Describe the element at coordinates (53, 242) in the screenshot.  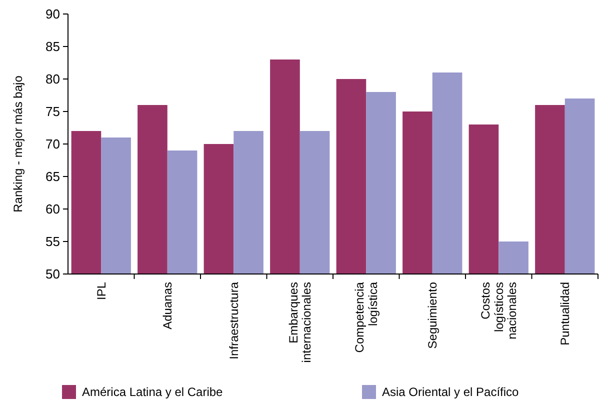
I see `y-tick-label: 55` at that location.